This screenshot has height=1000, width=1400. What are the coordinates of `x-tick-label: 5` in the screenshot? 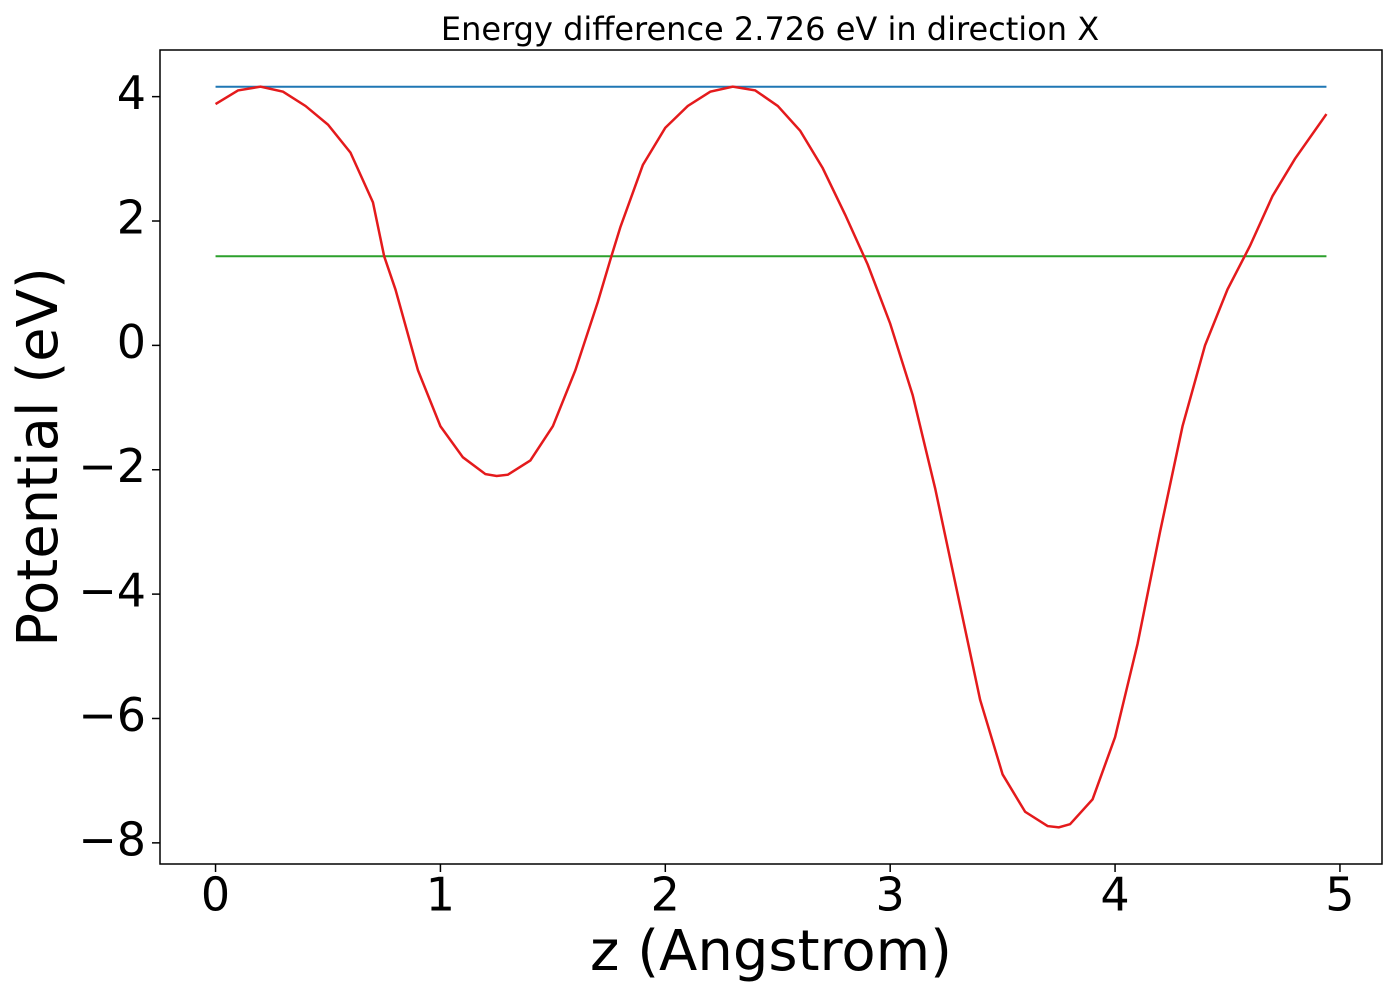 It's located at (1339, 895).